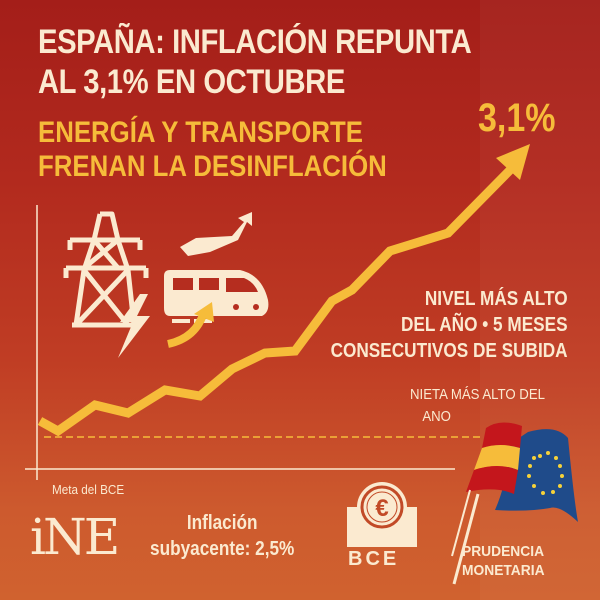 The width and height of the screenshot is (600, 600). Describe the element at coordinates (477, 406) in the screenshot. I see `annotation-secondary: NIETA MÁS ALTO DEL ANO` at that location.